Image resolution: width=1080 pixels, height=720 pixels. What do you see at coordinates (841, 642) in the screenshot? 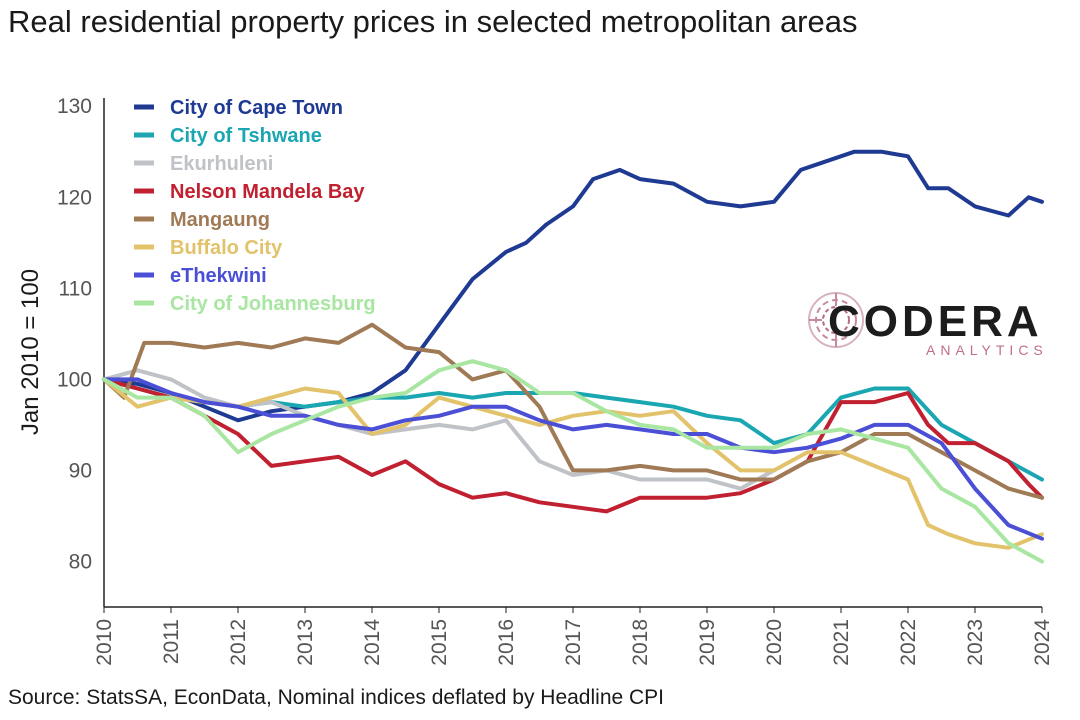
I see `x-tick-label: 2021` at bounding box center [841, 642].